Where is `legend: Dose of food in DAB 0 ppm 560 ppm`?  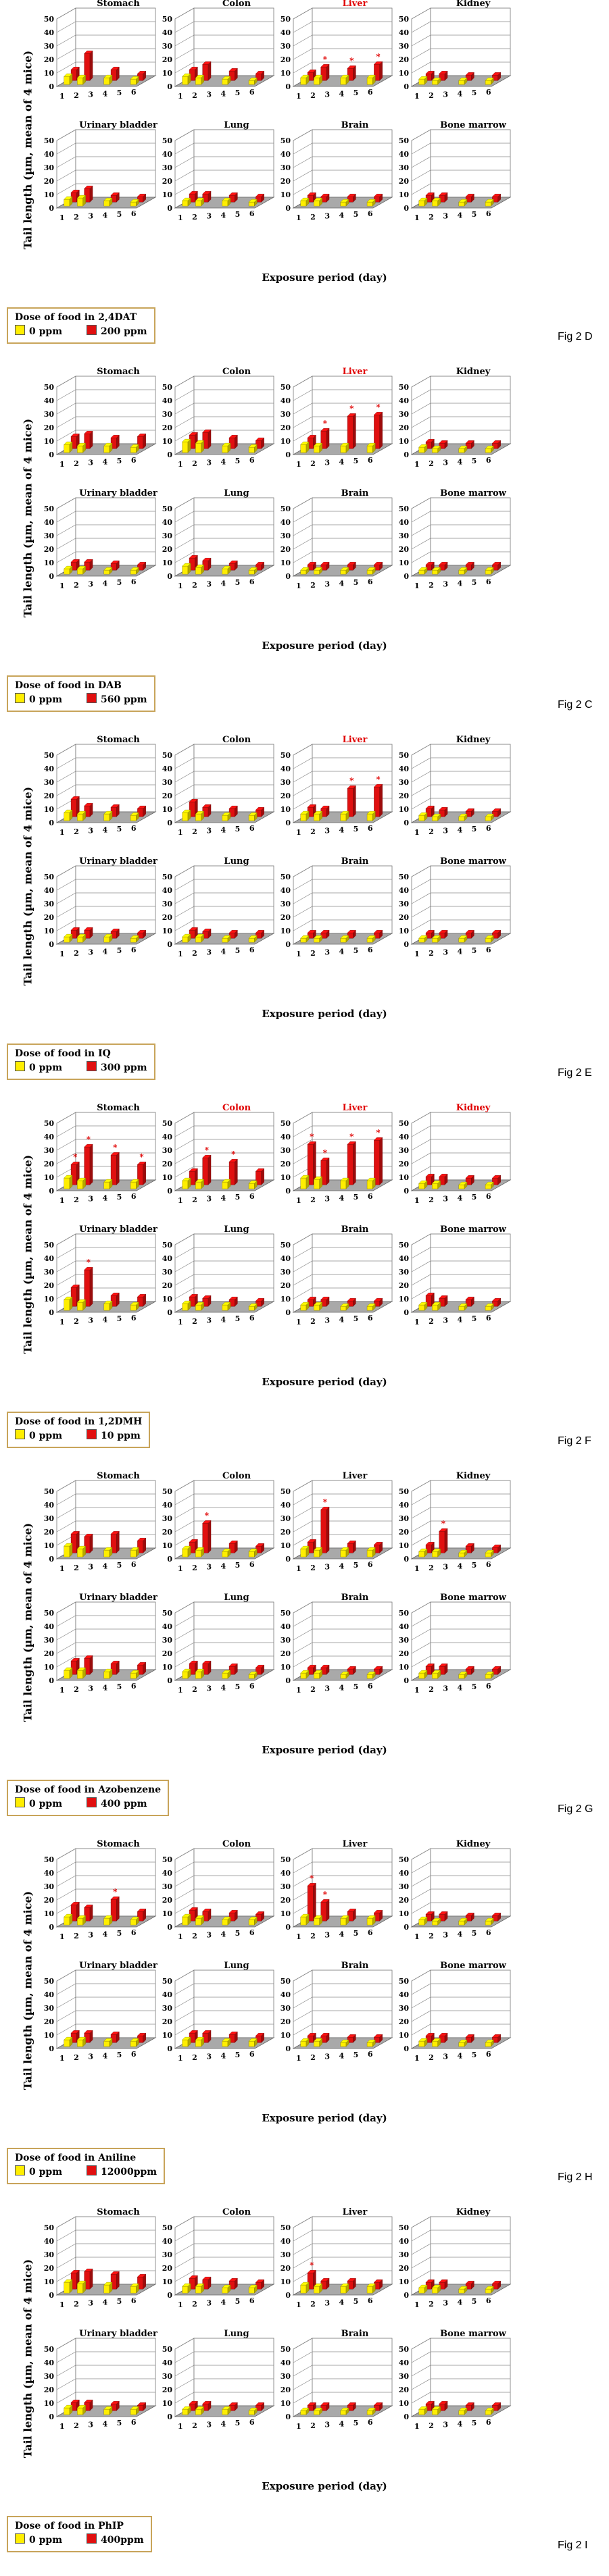 legend: Dose of food in DAB 0 ppm 560 ppm is located at coordinates (81, 693).